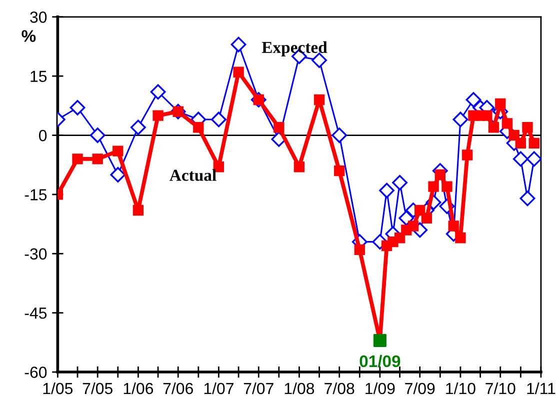 Image resolution: width=560 pixels, height=412 pixels. I want to click on y-tick-label: -15, so click(35, 194).